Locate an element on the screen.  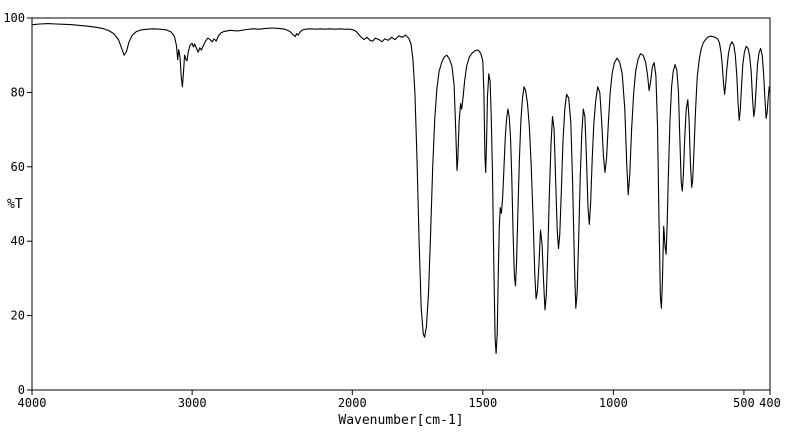
x-tick-label: 3000 is located at coordinates (192, 403).